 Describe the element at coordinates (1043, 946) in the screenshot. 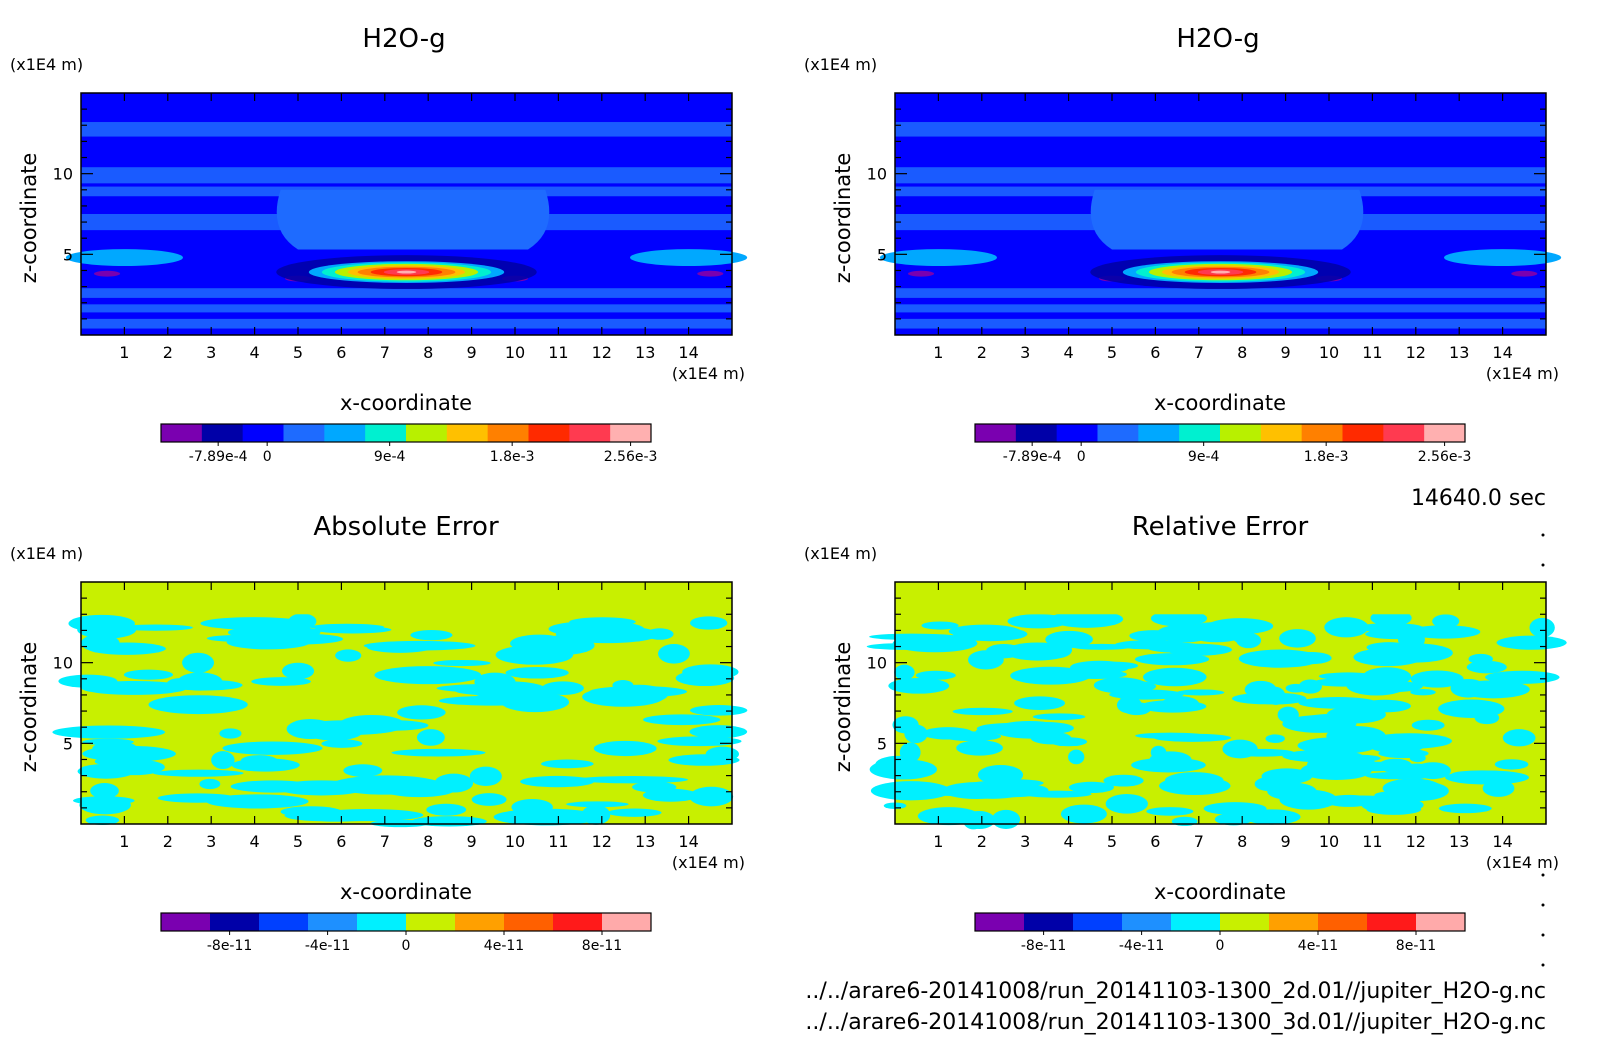

I see `colorbar-label: -8e-11` at that location.